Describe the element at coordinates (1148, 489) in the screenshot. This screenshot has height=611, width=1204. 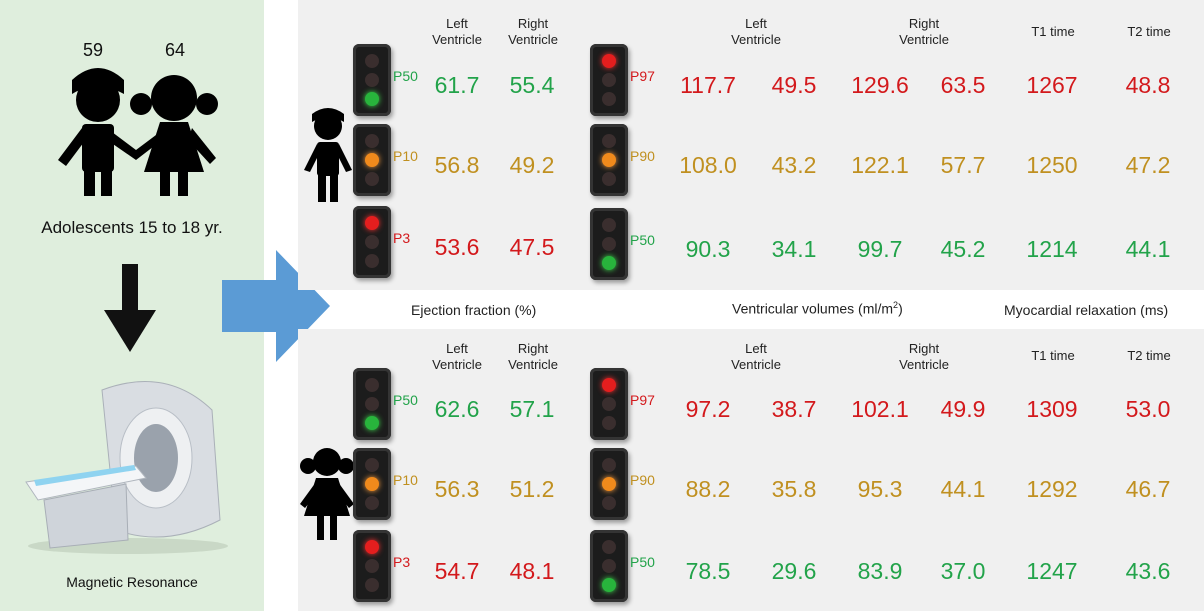
I see `girls-t2-value: 46.7` at that location.